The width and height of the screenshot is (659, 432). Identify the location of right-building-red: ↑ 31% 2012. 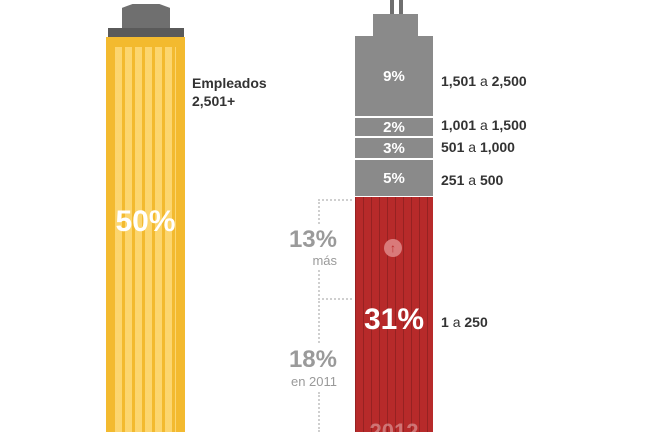
(394, 314).